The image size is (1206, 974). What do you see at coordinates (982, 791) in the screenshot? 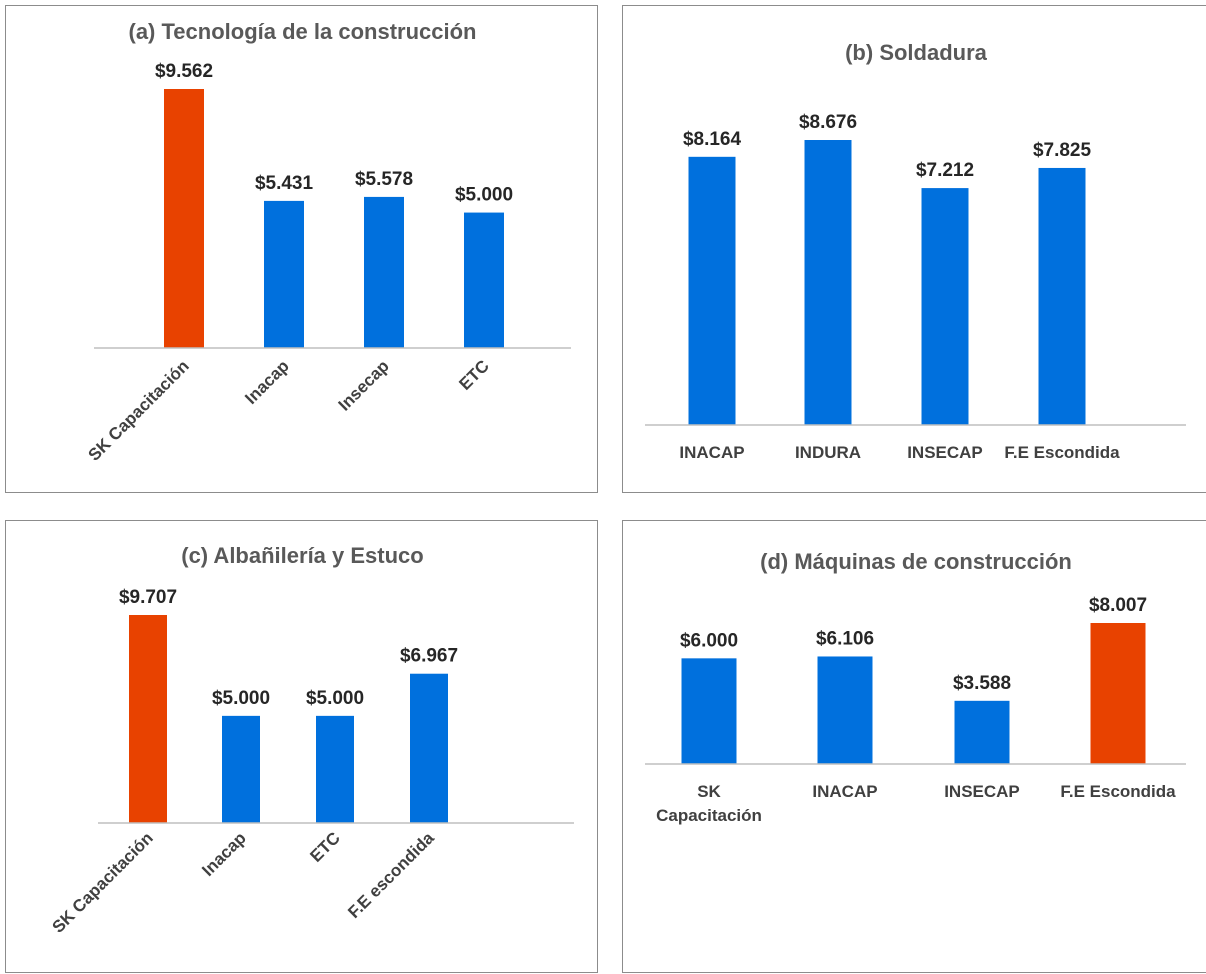
I see `chart-d-category-3: INSECAP` at bounding box center [982, 791].